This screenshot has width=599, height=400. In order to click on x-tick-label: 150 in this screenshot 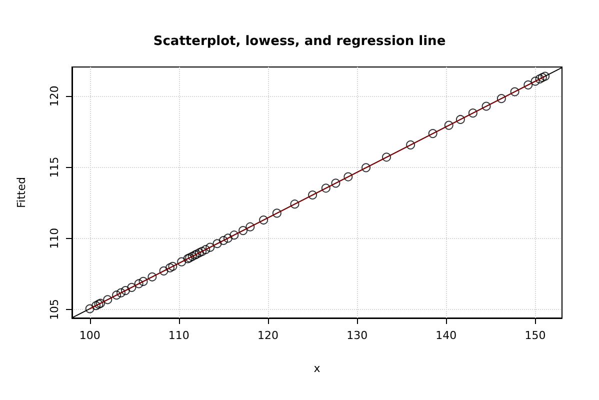, I will do `click(535, 335)`.